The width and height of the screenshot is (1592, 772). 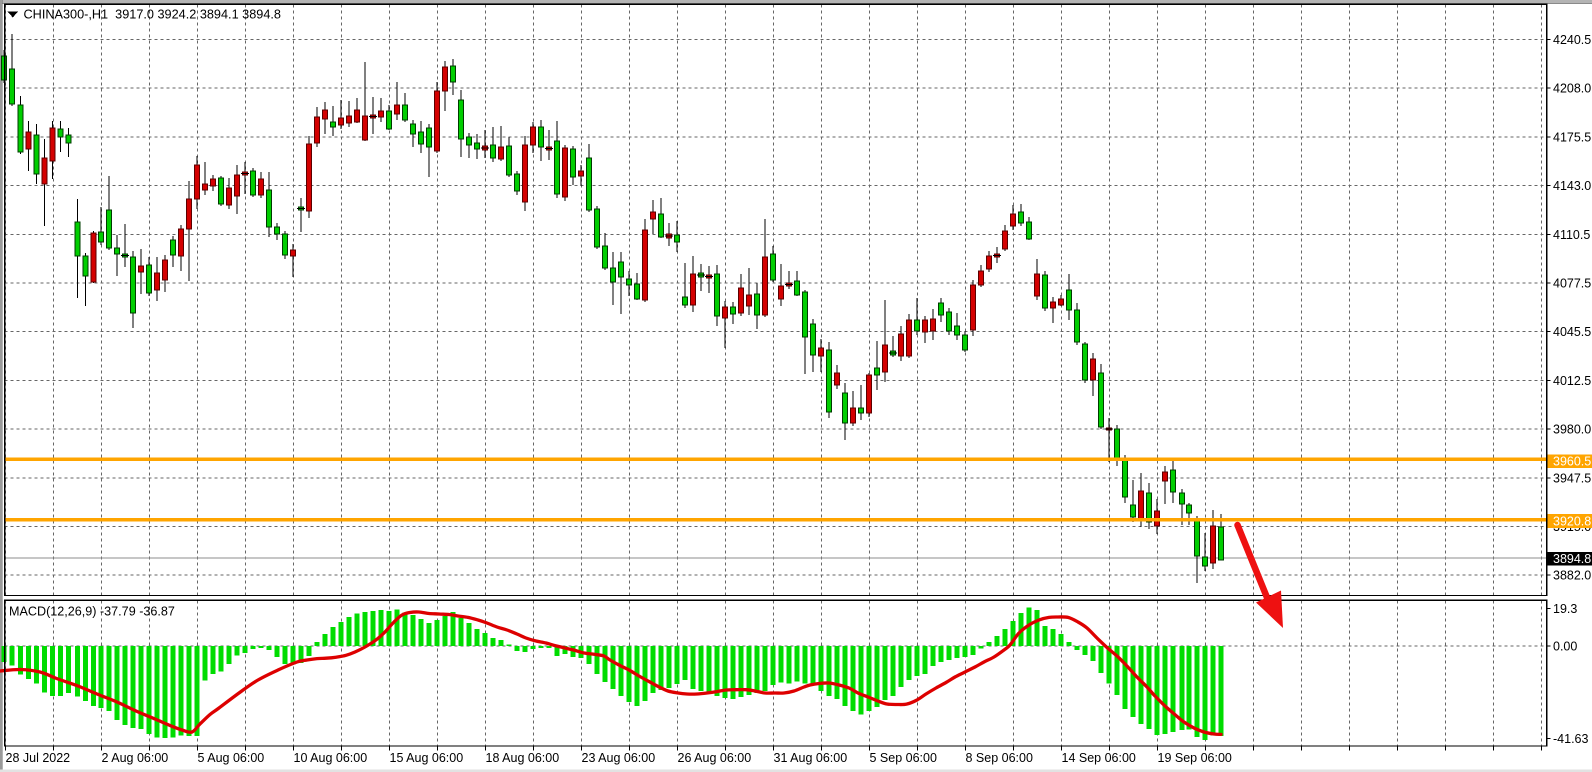 What do you see at coordinates (1570, 739) in the screenshot?
I see `svg-text: -41.63` at bounding box center [1570, 739].